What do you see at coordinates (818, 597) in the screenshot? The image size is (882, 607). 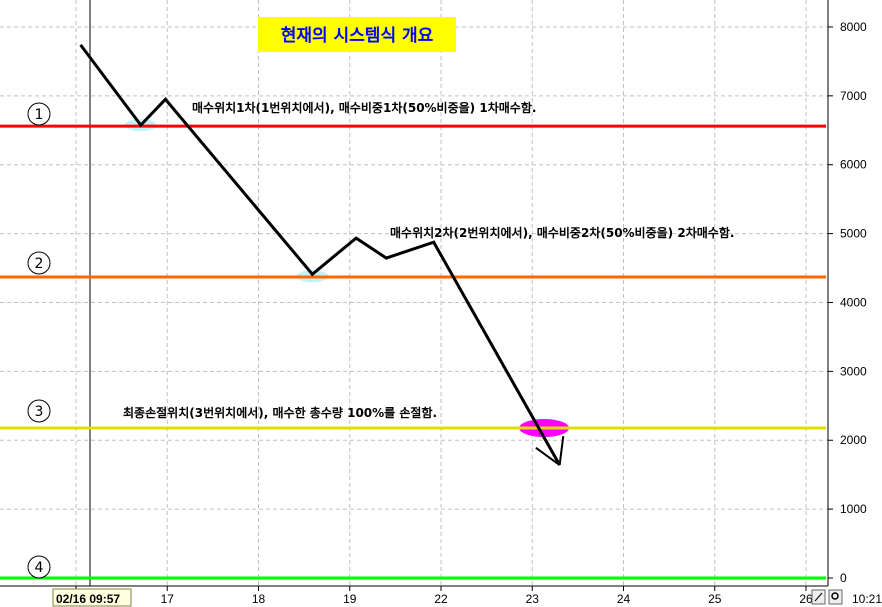 I see `pencil-glyph` at bounding box center [818, 597].